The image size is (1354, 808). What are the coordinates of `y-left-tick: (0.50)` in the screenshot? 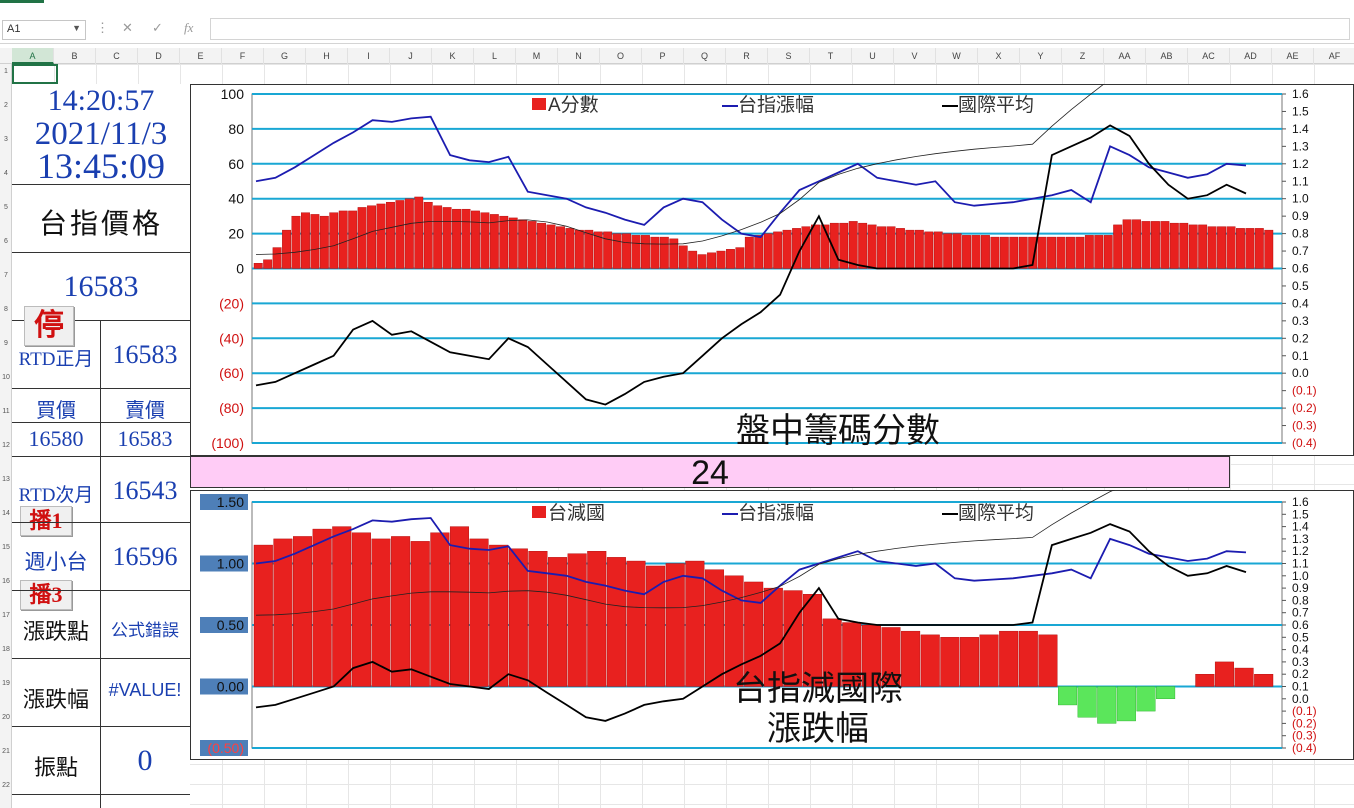 It's located at (225, 748).